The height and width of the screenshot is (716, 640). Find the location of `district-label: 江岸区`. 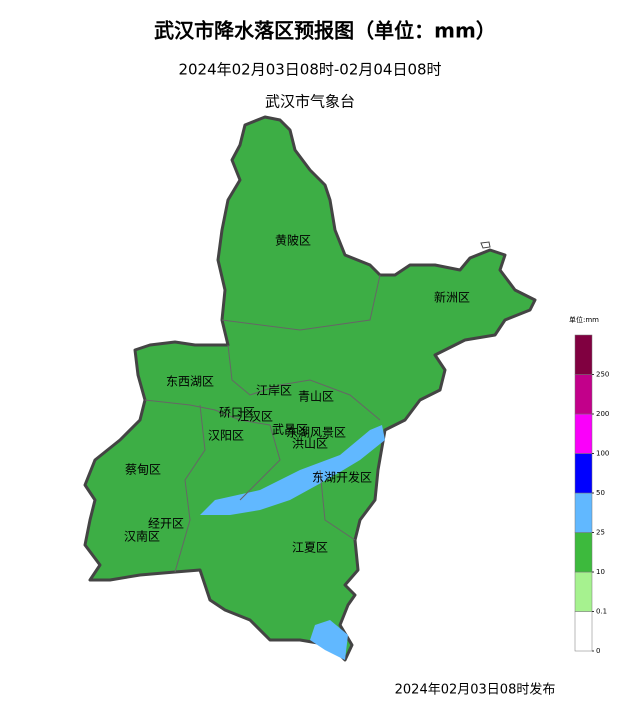

district-label: 江岸区 is located at coordinates (274, 391).